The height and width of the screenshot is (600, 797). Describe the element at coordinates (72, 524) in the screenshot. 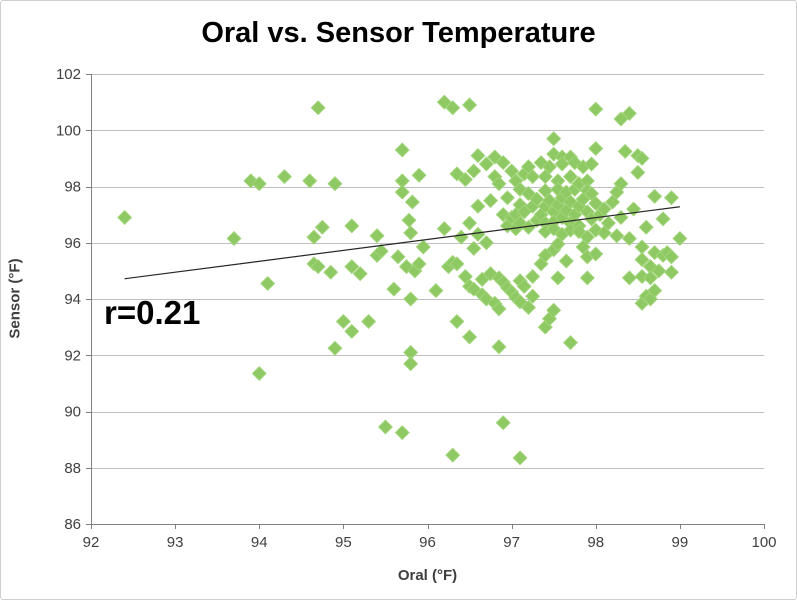

I see `y-tick-label: 86` at that location.